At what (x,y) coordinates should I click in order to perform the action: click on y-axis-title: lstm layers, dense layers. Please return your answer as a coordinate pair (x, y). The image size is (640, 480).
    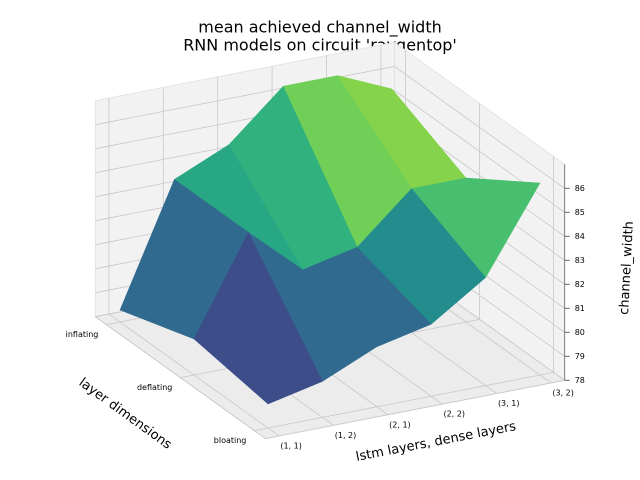
    Looking at the image, I should click on (436, 442).